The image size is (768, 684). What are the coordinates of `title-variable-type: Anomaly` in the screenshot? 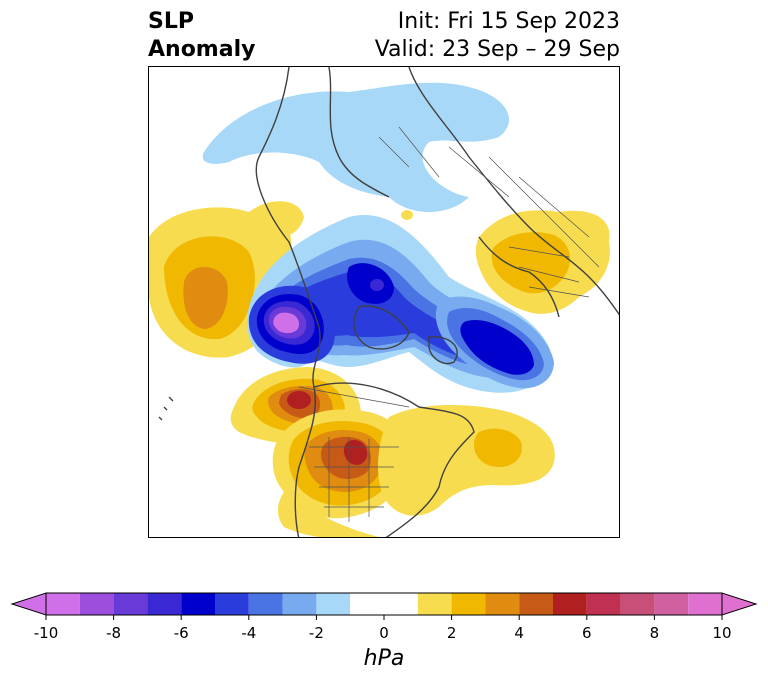 It's located at (202, 49).